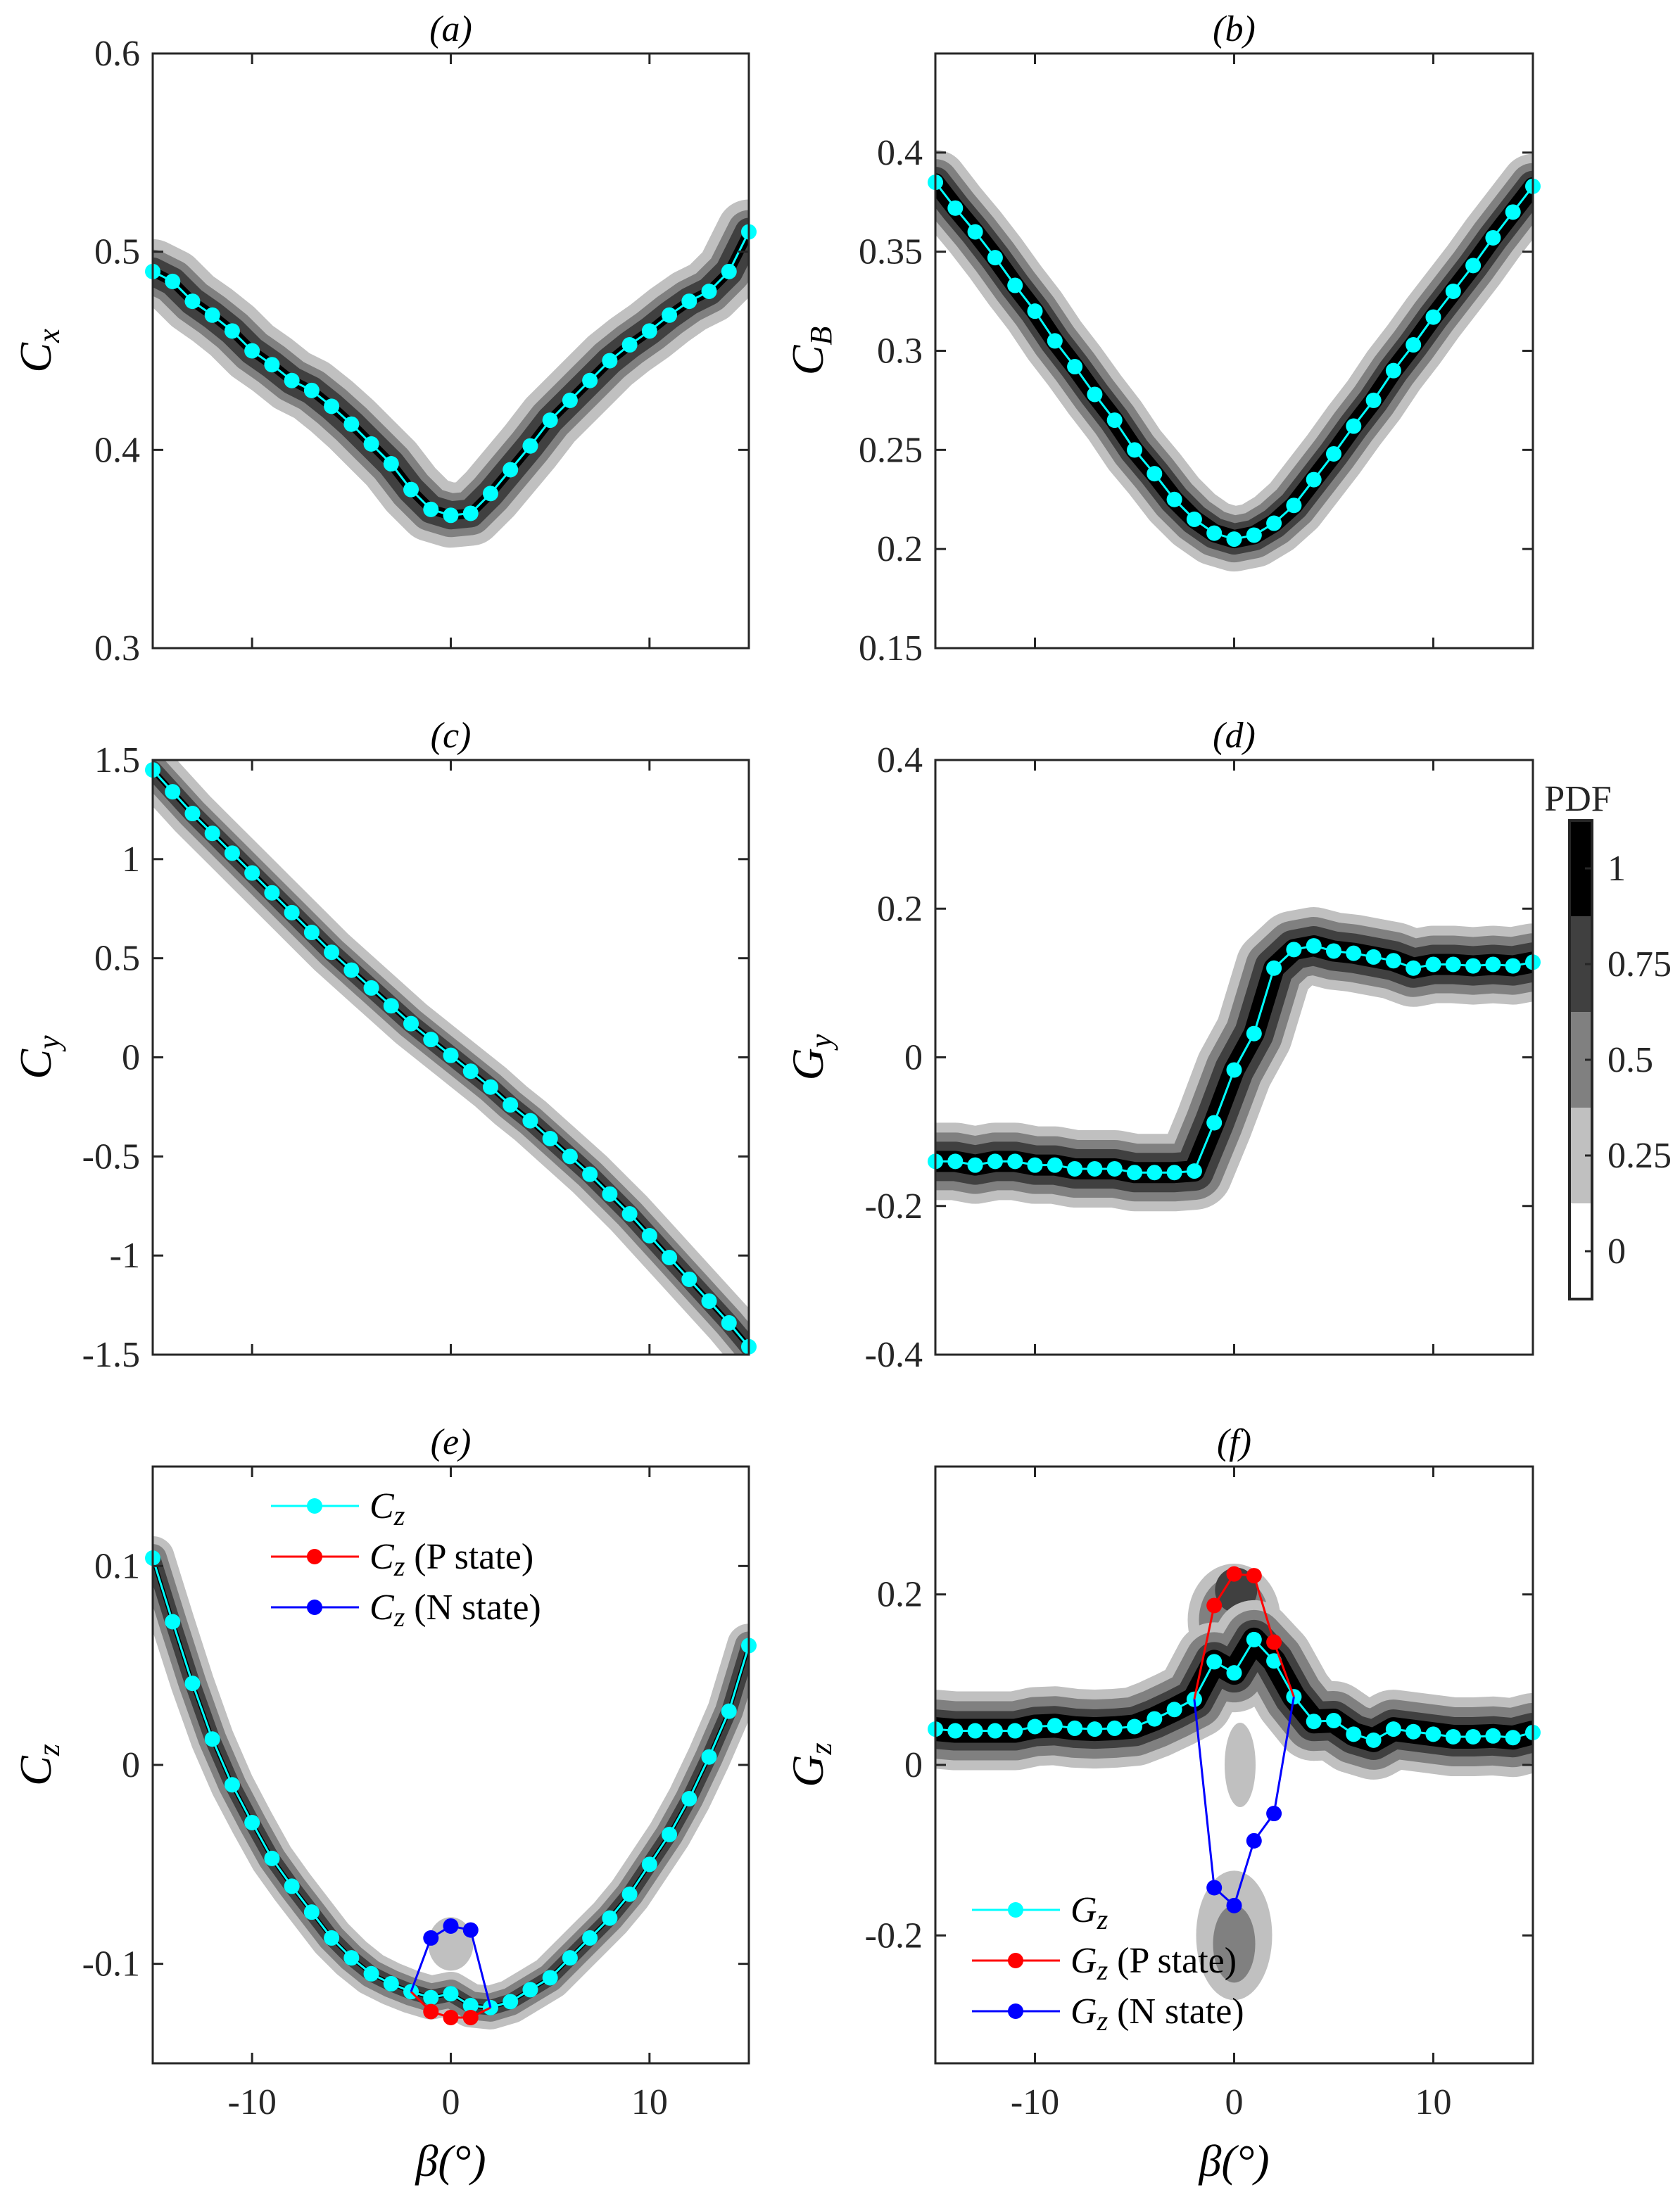 The image size is (1680, 2197). I want to click on legend-label: Cz (N state), so click(456, 1611).